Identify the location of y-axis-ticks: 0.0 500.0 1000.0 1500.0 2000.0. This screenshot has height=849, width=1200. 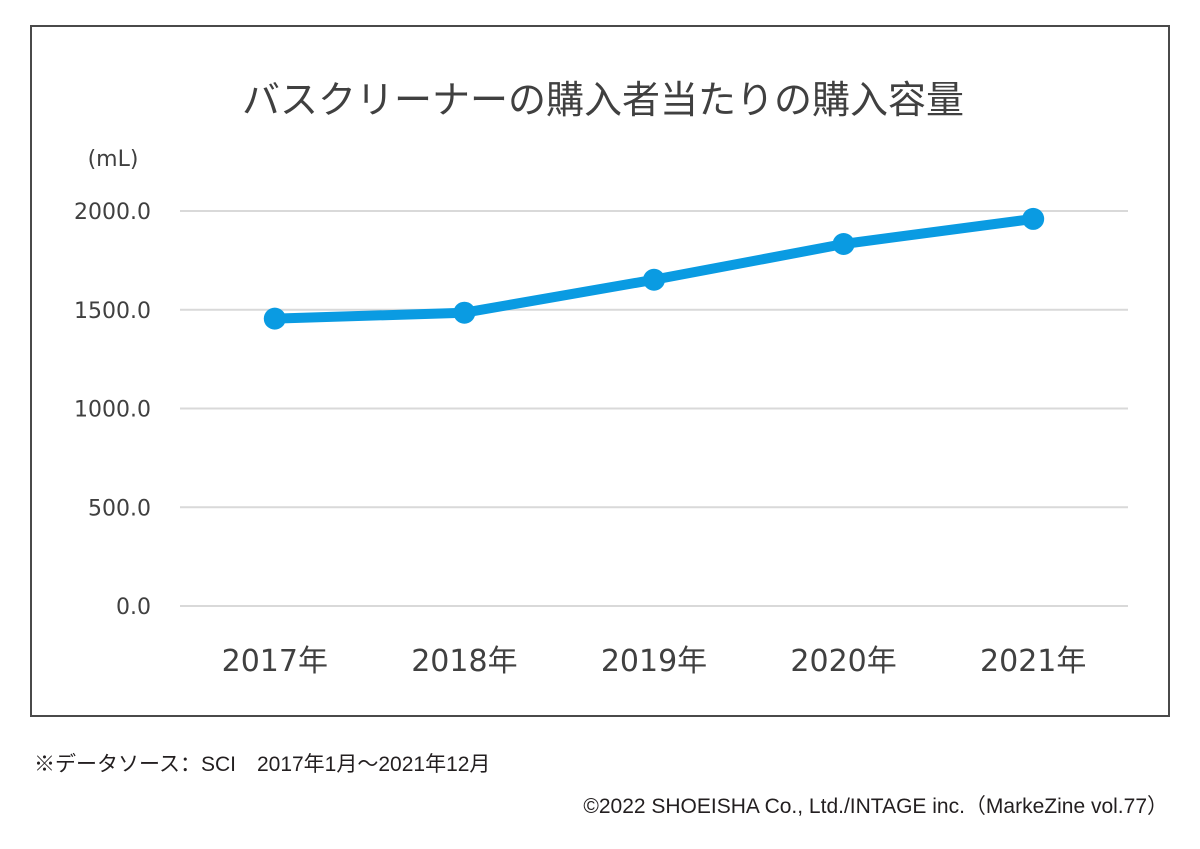
(112, 410).